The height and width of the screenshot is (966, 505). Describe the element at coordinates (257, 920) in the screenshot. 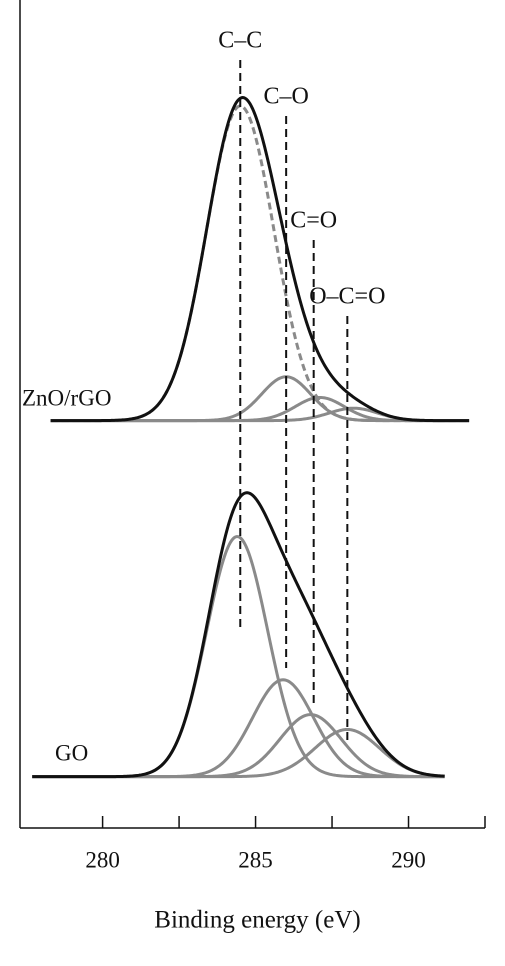

I see `x-axis-title: Binding energy (eV)` at that location.